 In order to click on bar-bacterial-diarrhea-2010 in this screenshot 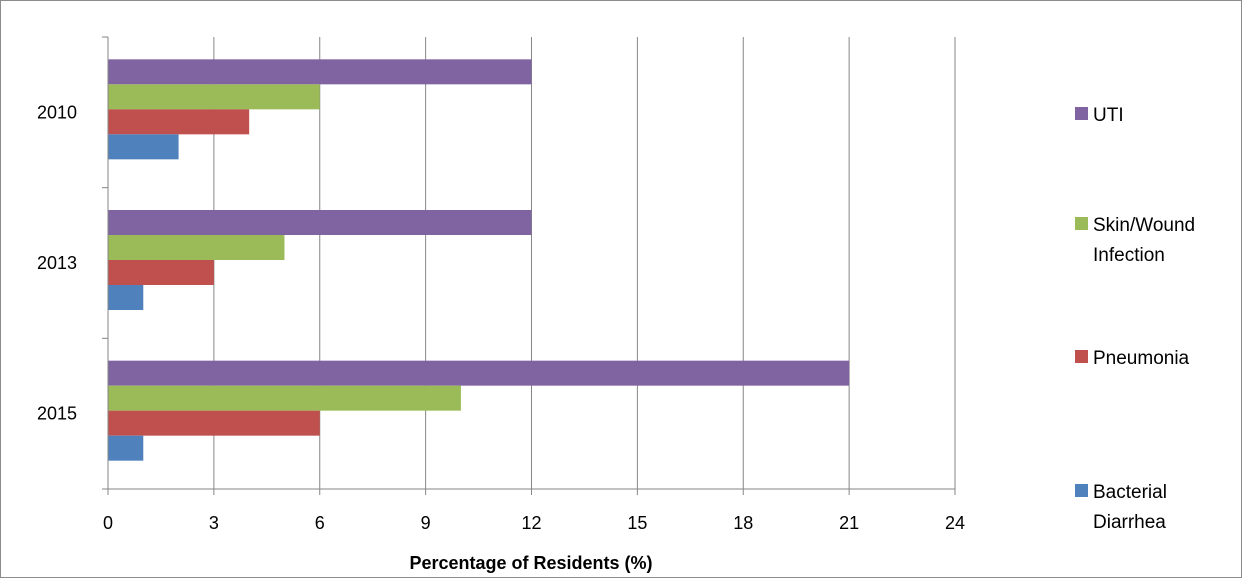, I will do `click(143, 147)`.